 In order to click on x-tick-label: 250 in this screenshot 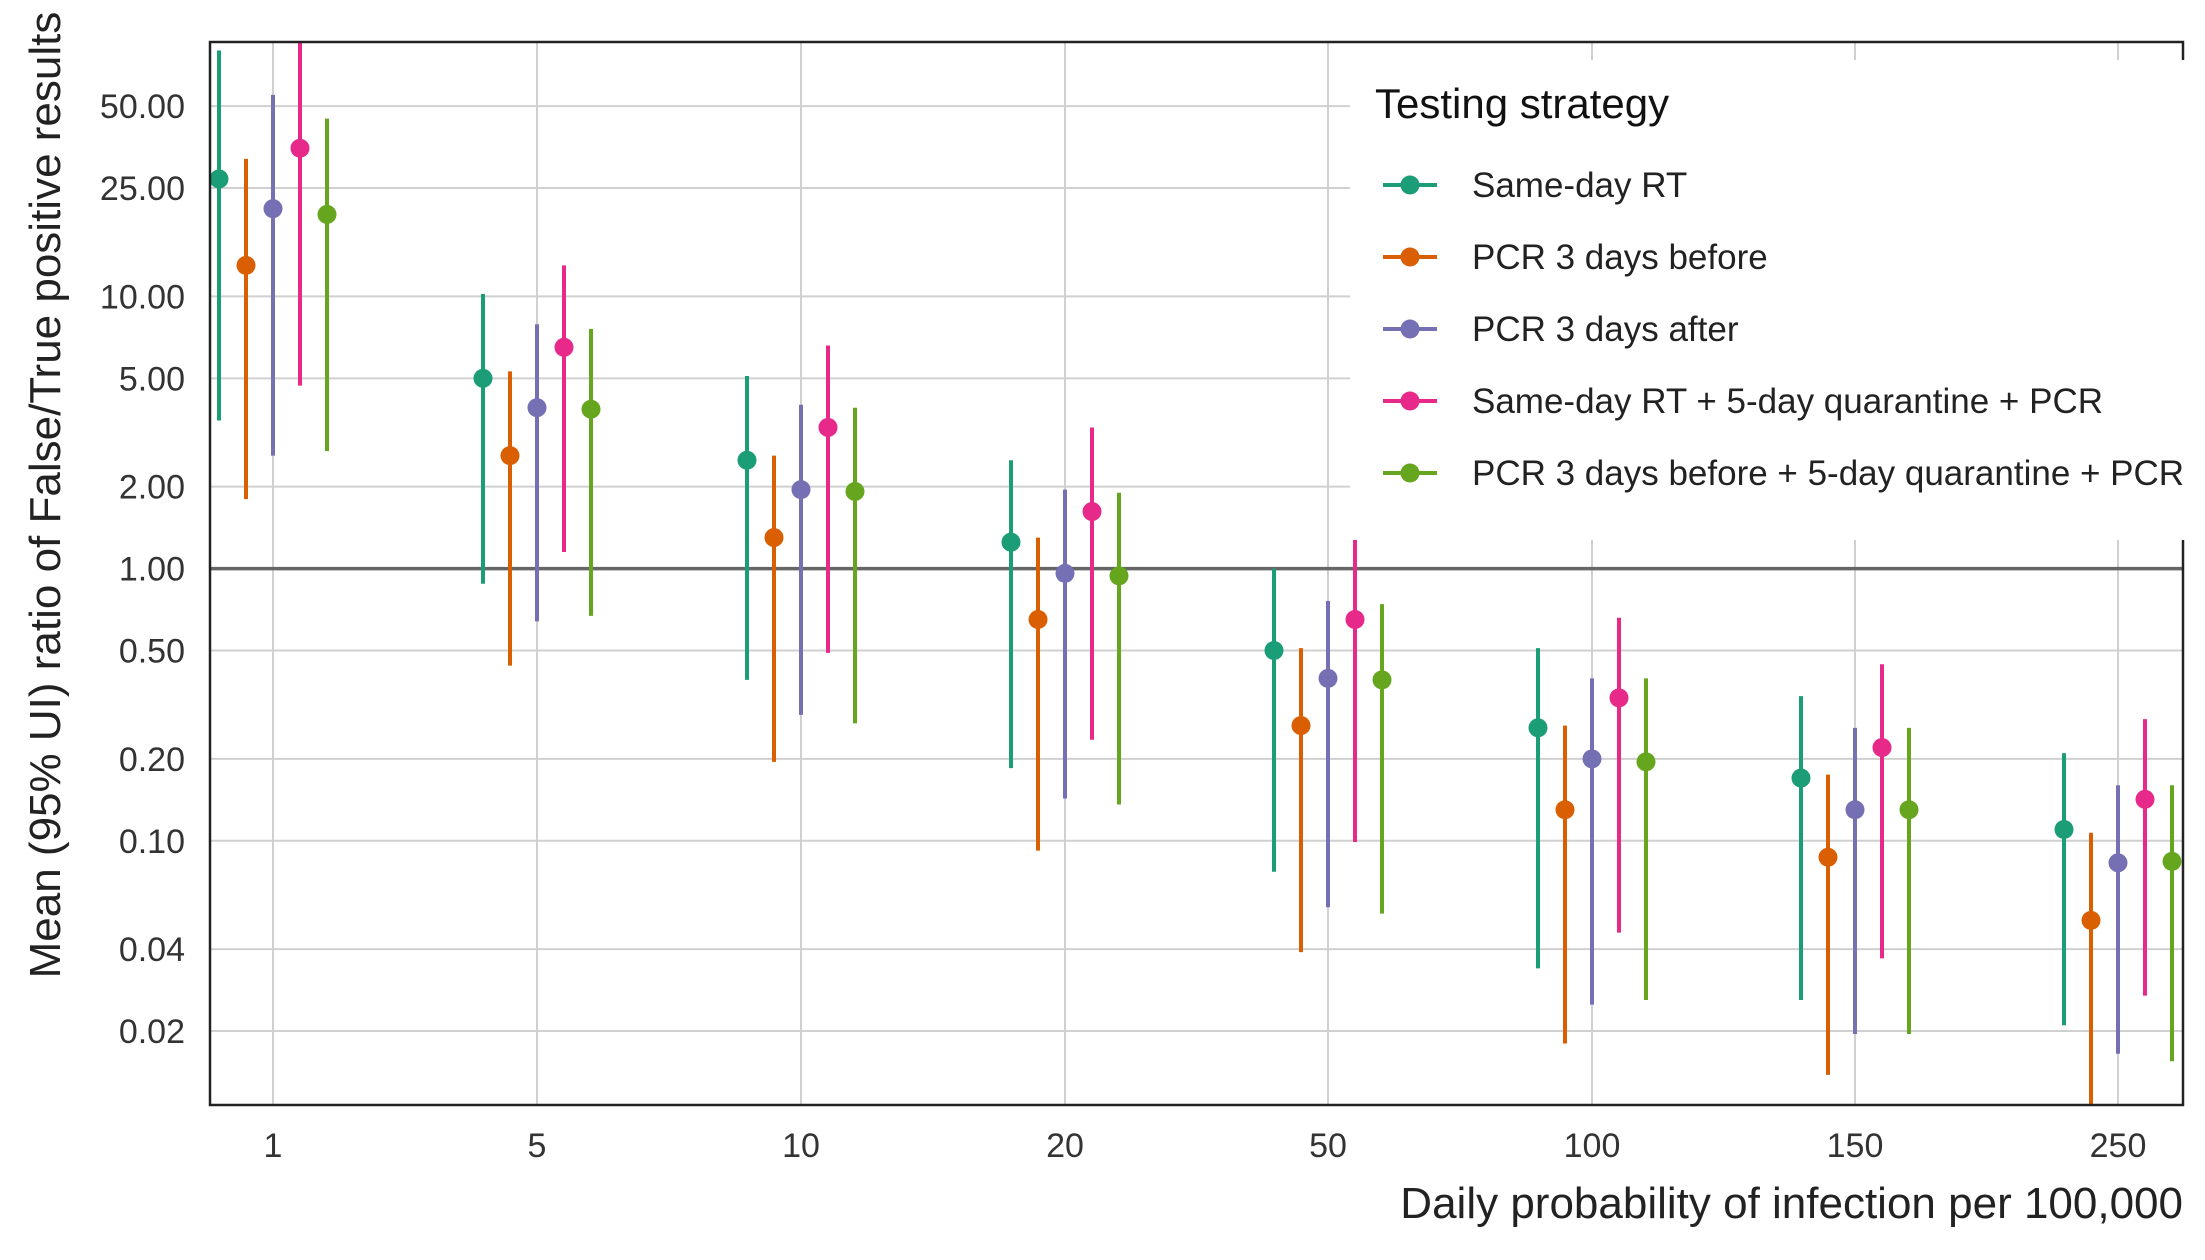, I will do `click(2118, 1146)`.